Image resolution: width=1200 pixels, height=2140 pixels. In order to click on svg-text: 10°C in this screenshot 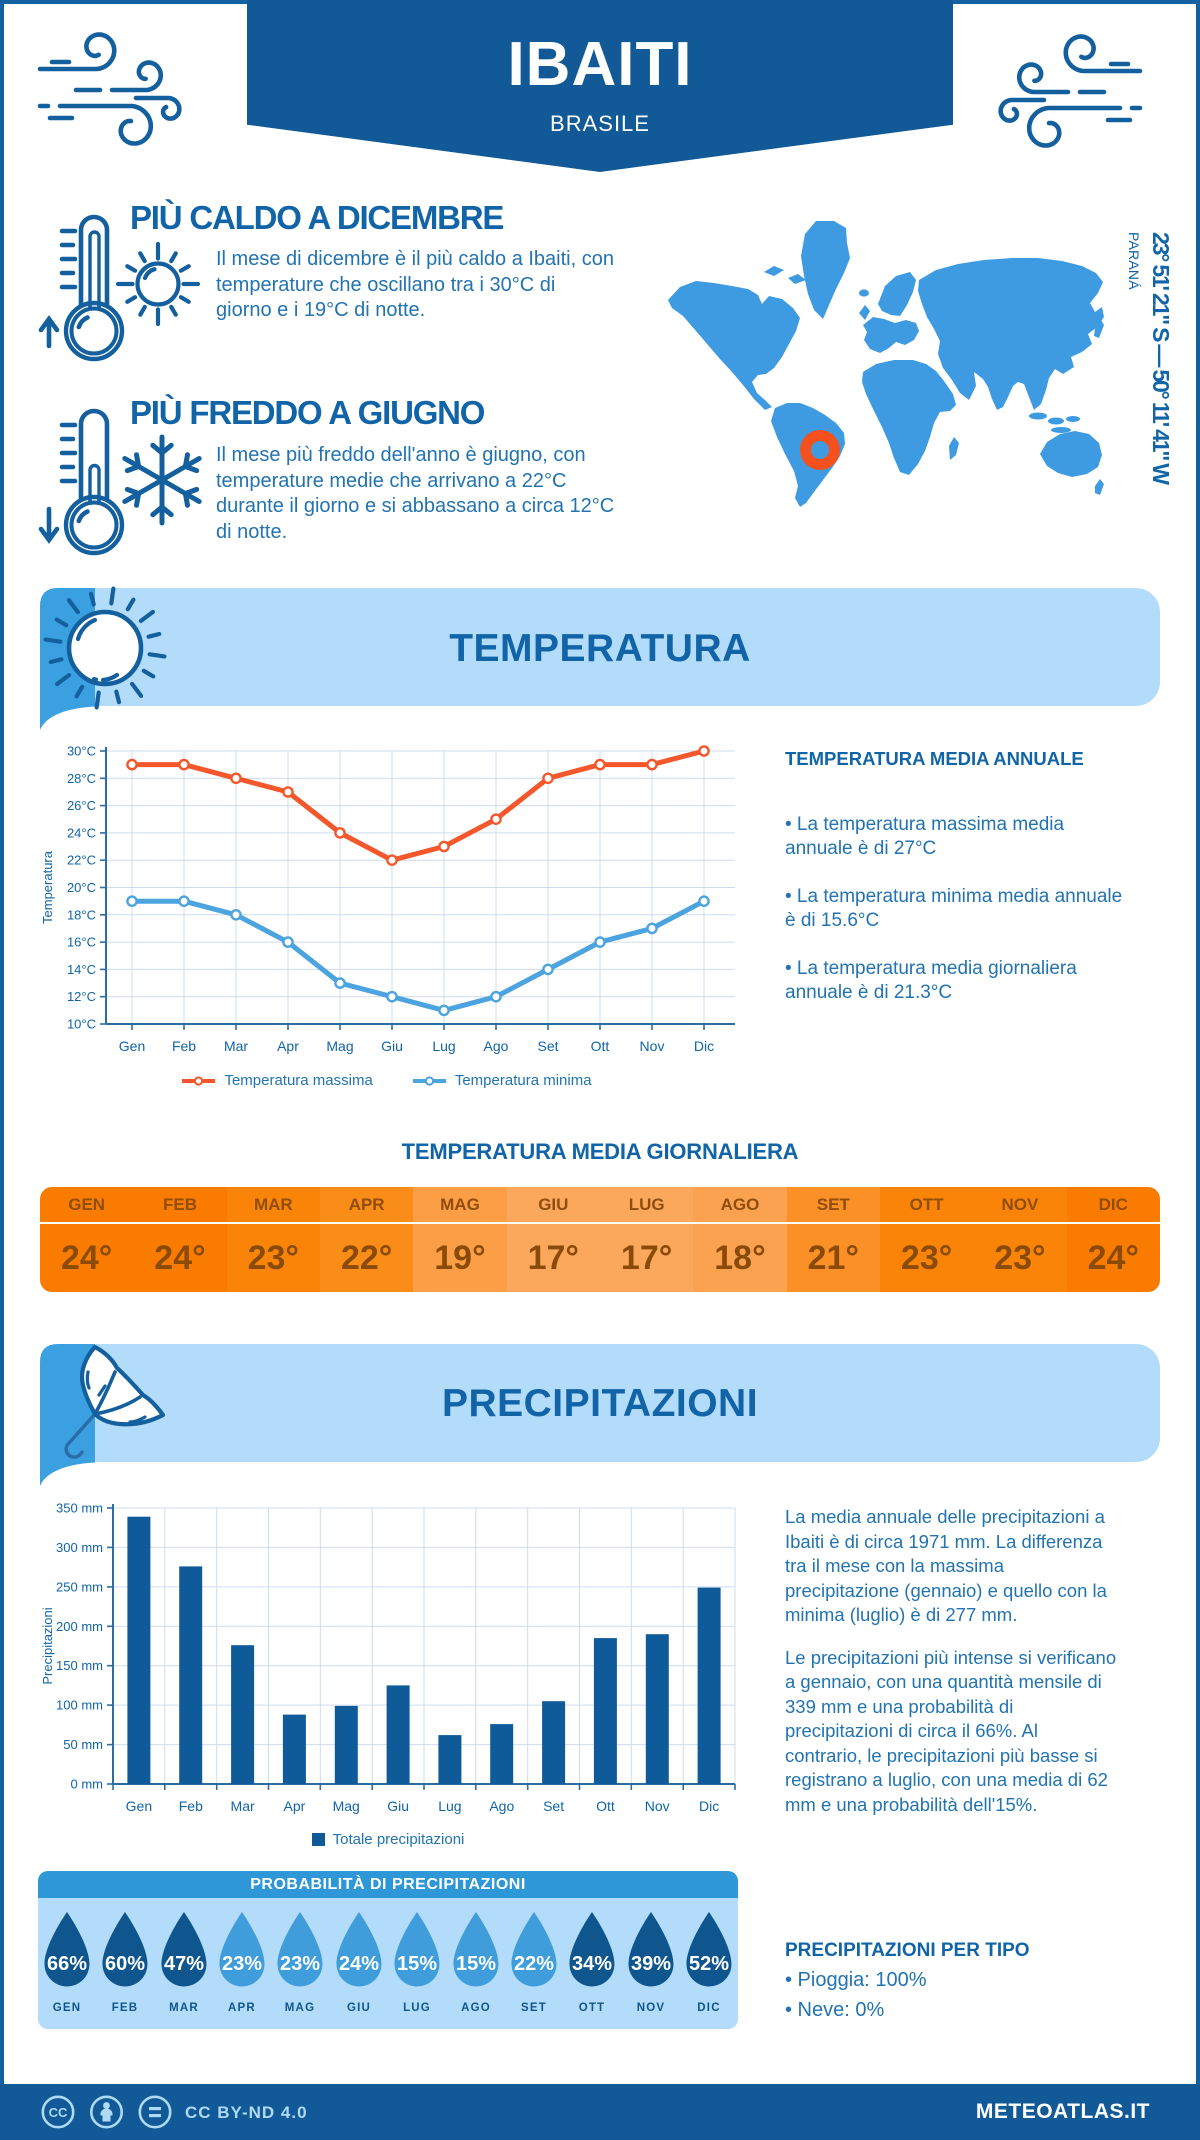, I will do `click(81, 1024)`.